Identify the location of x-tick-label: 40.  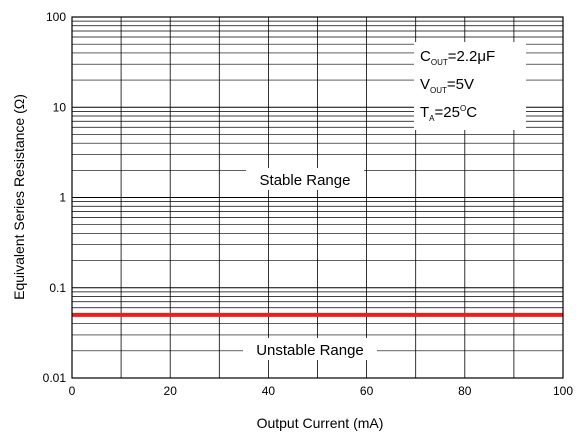
(269, 391).